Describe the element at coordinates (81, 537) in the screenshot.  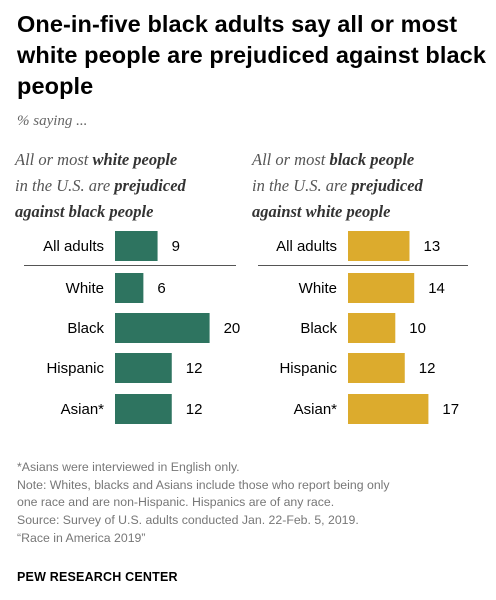
I see `note-line-report: “Race in America 2019”` at that location.